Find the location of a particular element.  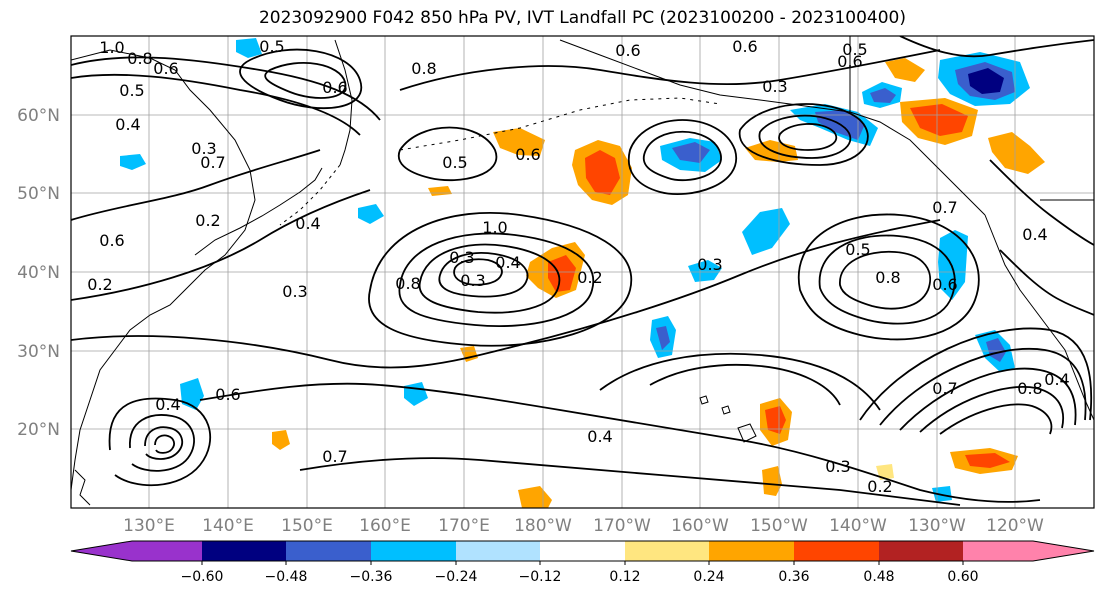

colorbar-tick-label: 0.24 is located at coordinates (708, 577).